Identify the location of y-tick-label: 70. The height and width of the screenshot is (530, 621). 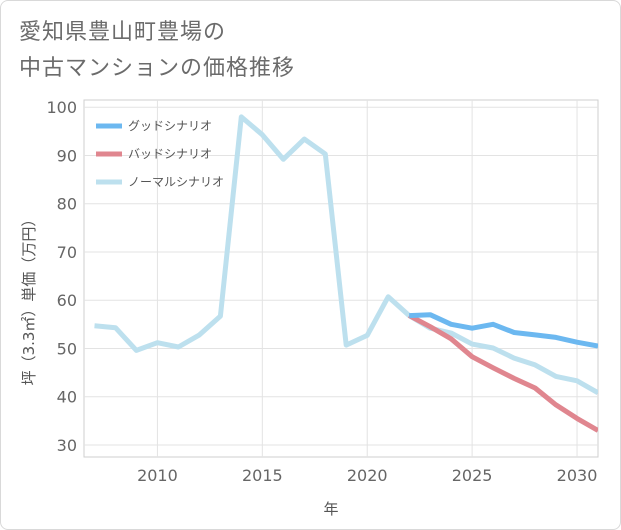
(67, 252).